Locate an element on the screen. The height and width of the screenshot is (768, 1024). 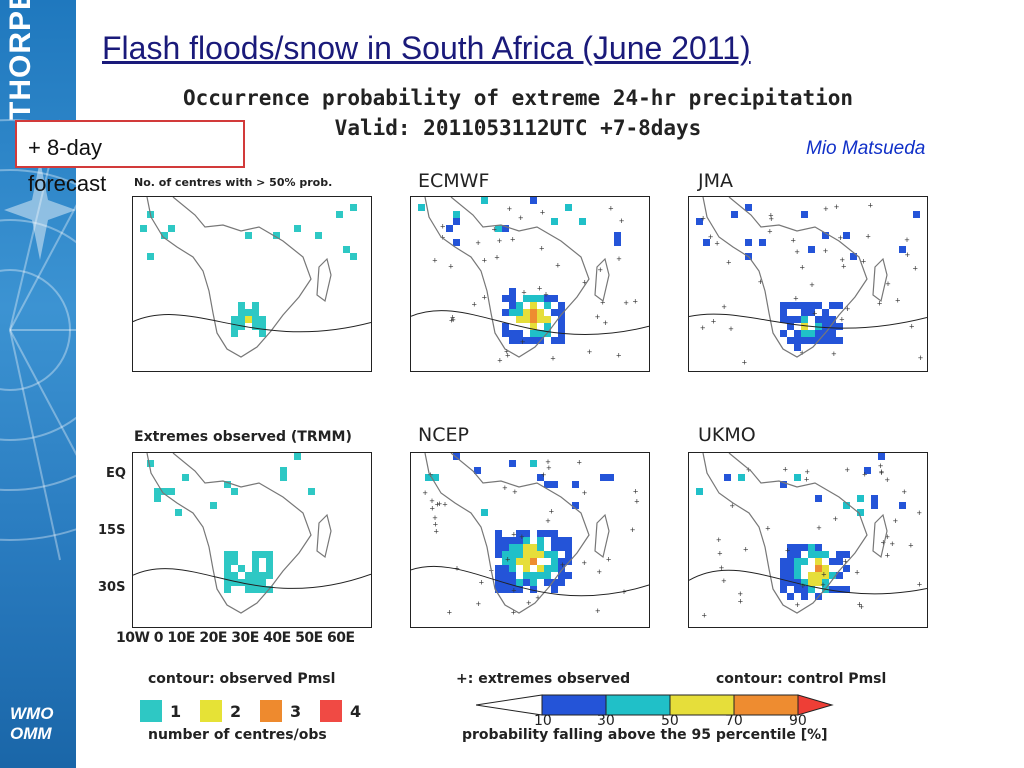
map-centres is located at coordinates (252, 284).